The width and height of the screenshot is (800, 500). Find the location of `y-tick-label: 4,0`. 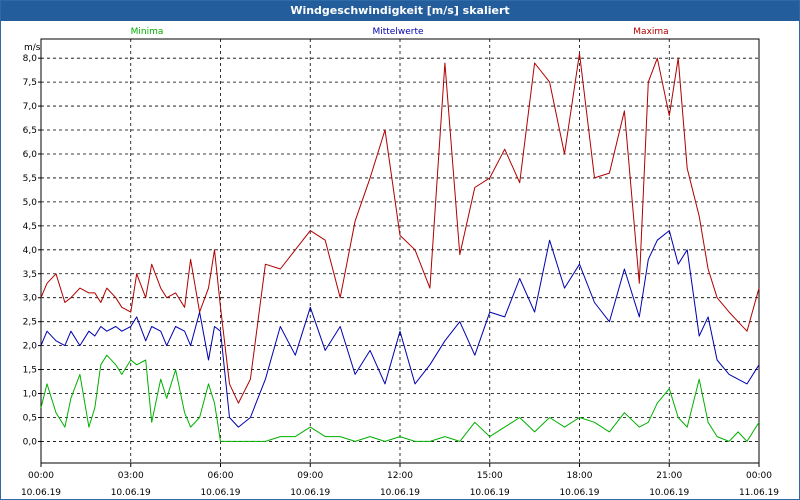

y-tick-label: 4,0 is located at coordinates (30, 251).